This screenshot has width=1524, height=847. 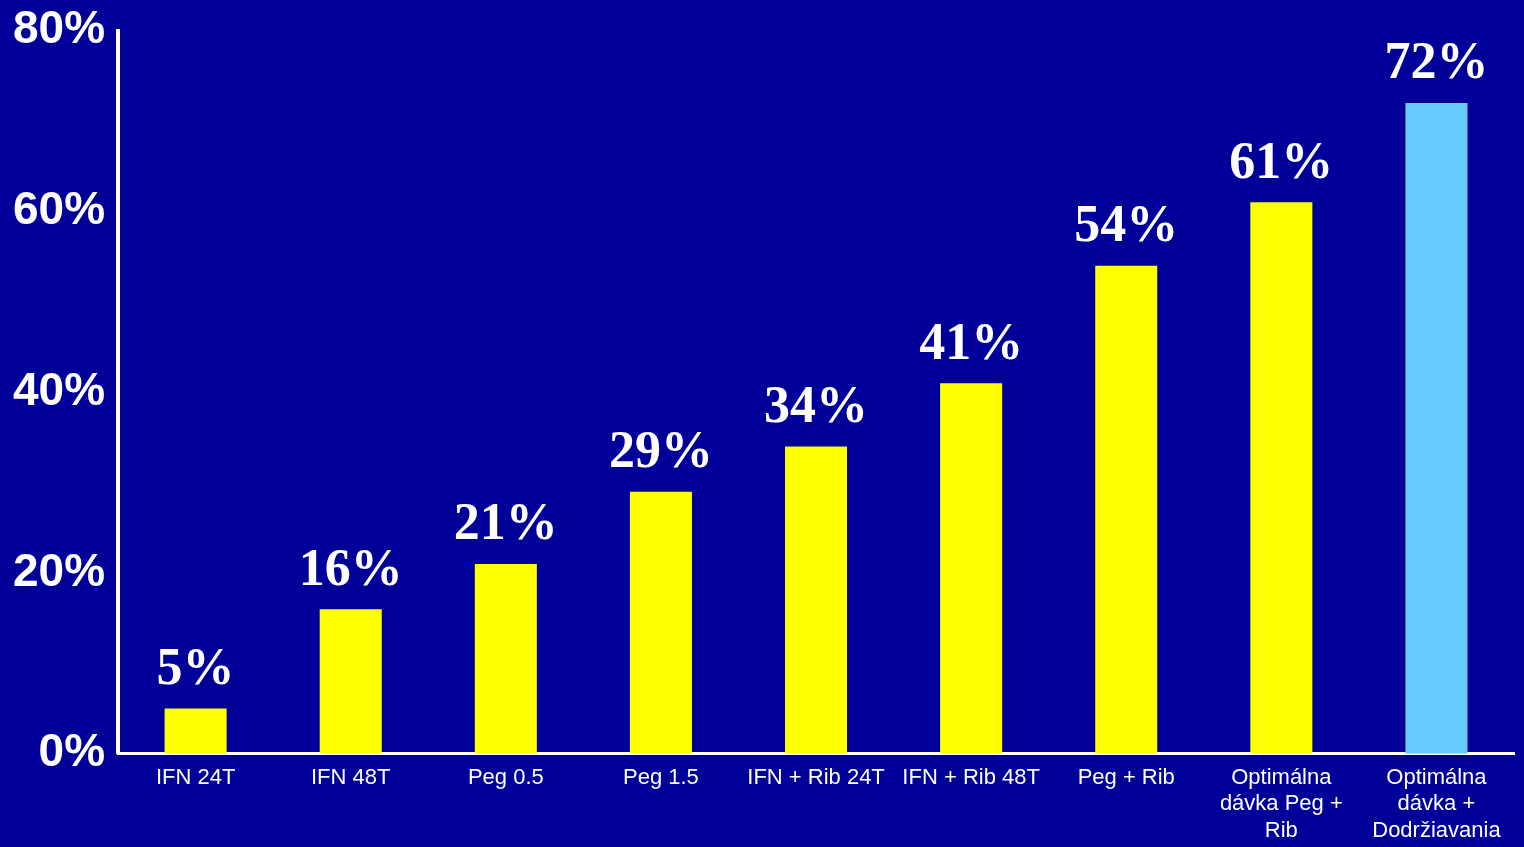 What do you see at coordinates (195, 667) in the screenshot?
I see `data-label: 5%` at bounding box center [195, 667].